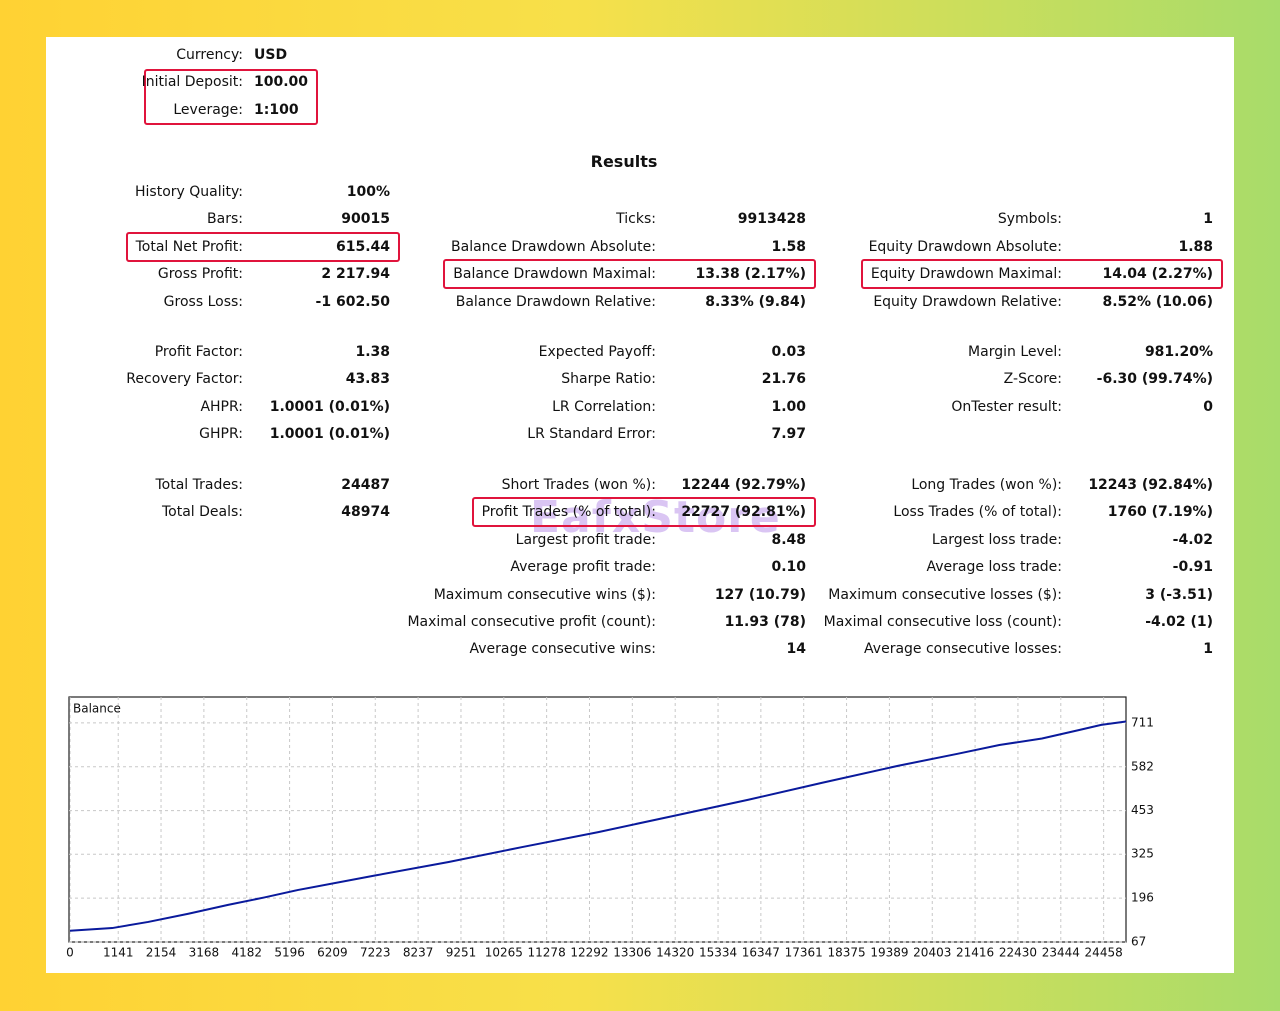 This screenshot has width=1280, height=1011. What do you see at coordinates (568, 512) in the screenshot?
I see `field-label: Profit Trades (% of total):` at bounding box center [568, 512].